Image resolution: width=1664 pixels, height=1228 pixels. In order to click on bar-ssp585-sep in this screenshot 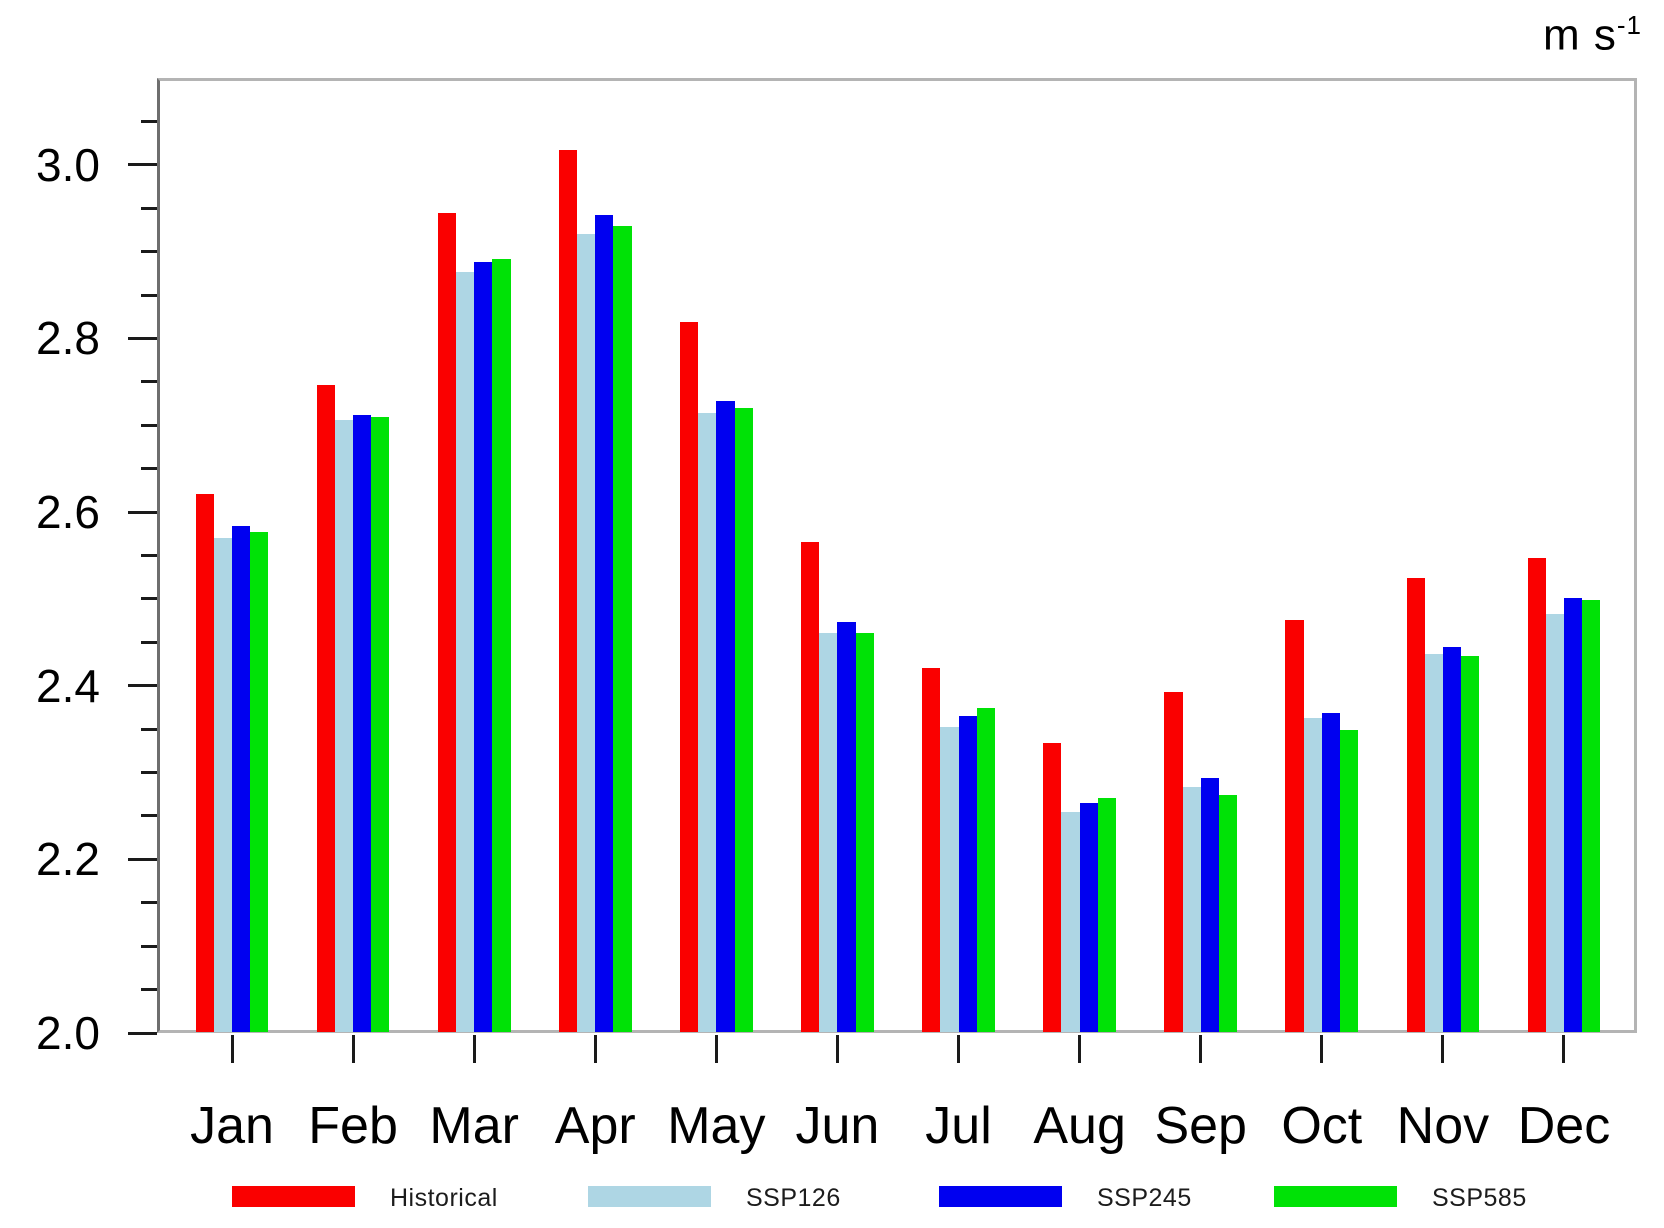, I will do `click(1228, 913)`.